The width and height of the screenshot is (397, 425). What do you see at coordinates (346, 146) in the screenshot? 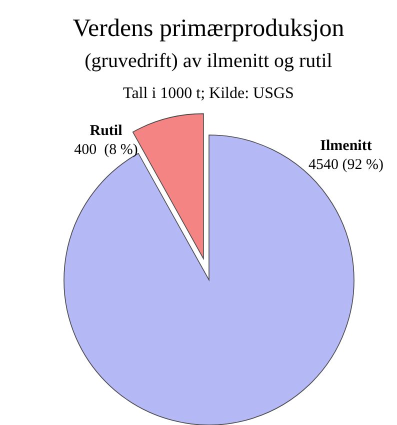
I see `slice-label: Ilmenitt` at bounding box center [346, 146].